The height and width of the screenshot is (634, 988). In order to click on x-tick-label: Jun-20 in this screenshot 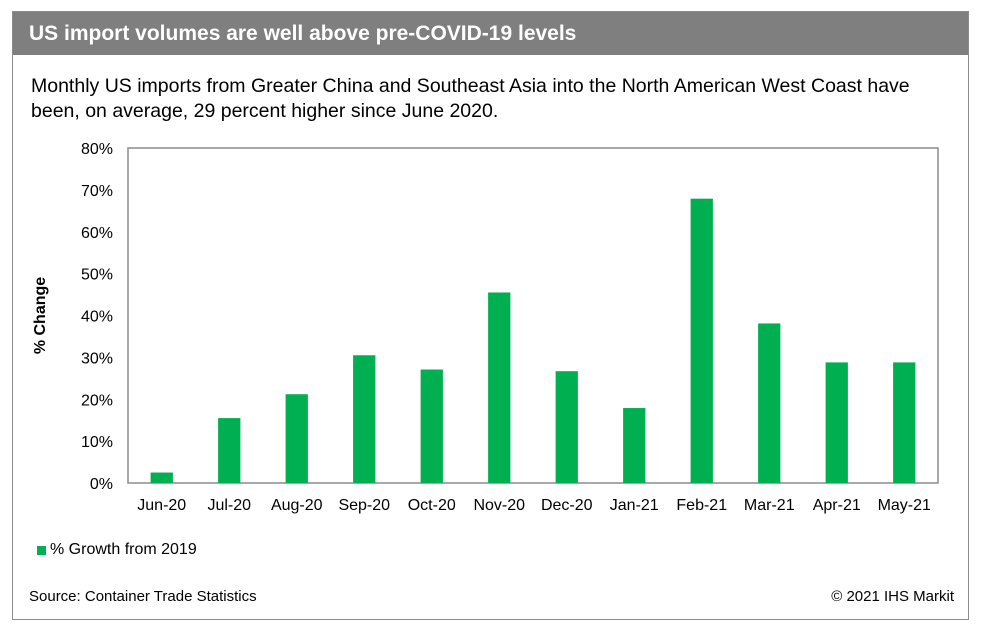, I will do `click(161, 505)`.